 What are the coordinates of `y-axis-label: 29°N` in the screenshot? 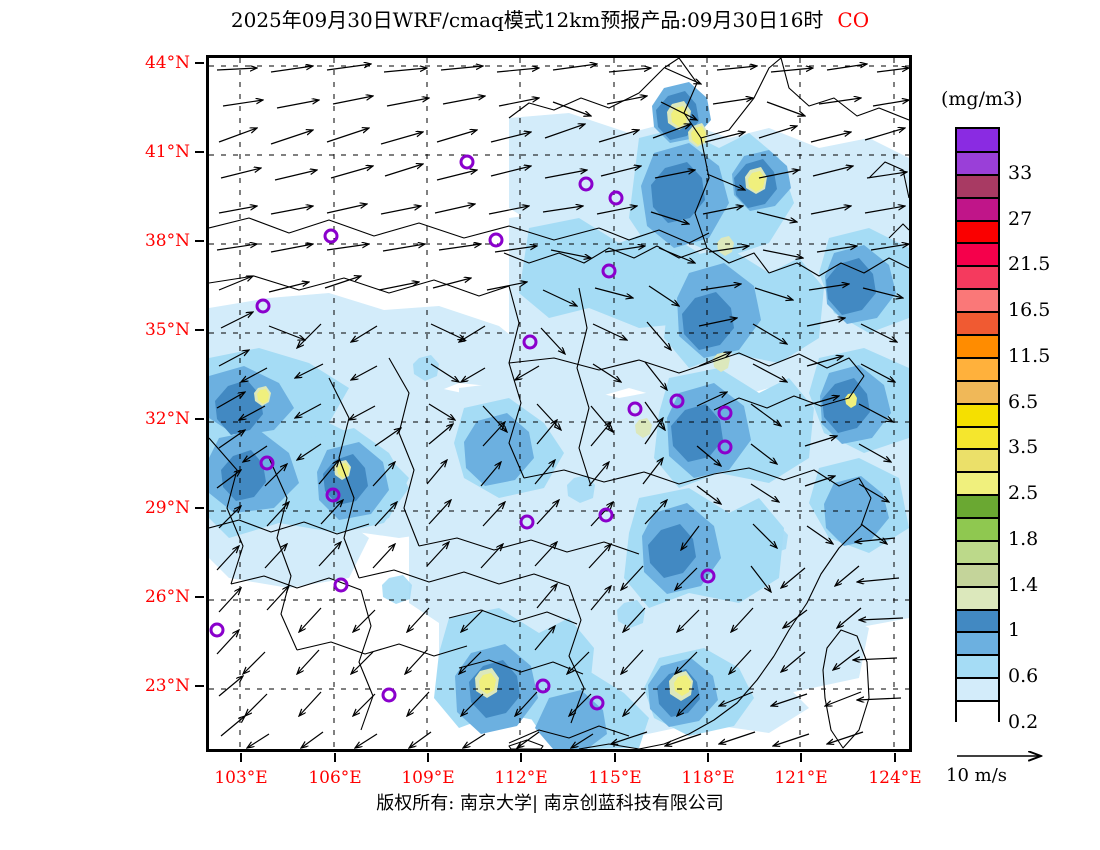 It's located at (167, 508).